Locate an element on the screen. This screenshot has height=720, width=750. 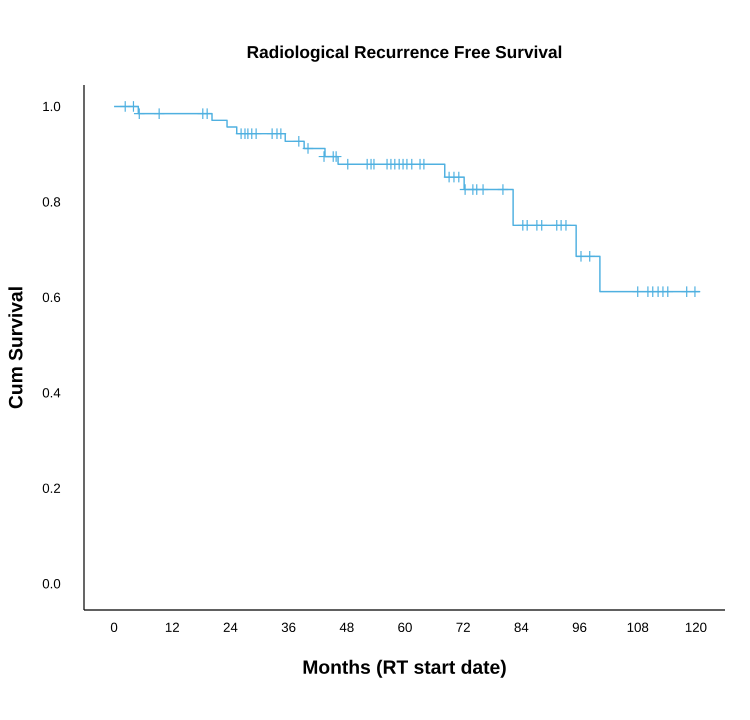
y-tick-label: 0.4 is located at coordinates (51, 393).